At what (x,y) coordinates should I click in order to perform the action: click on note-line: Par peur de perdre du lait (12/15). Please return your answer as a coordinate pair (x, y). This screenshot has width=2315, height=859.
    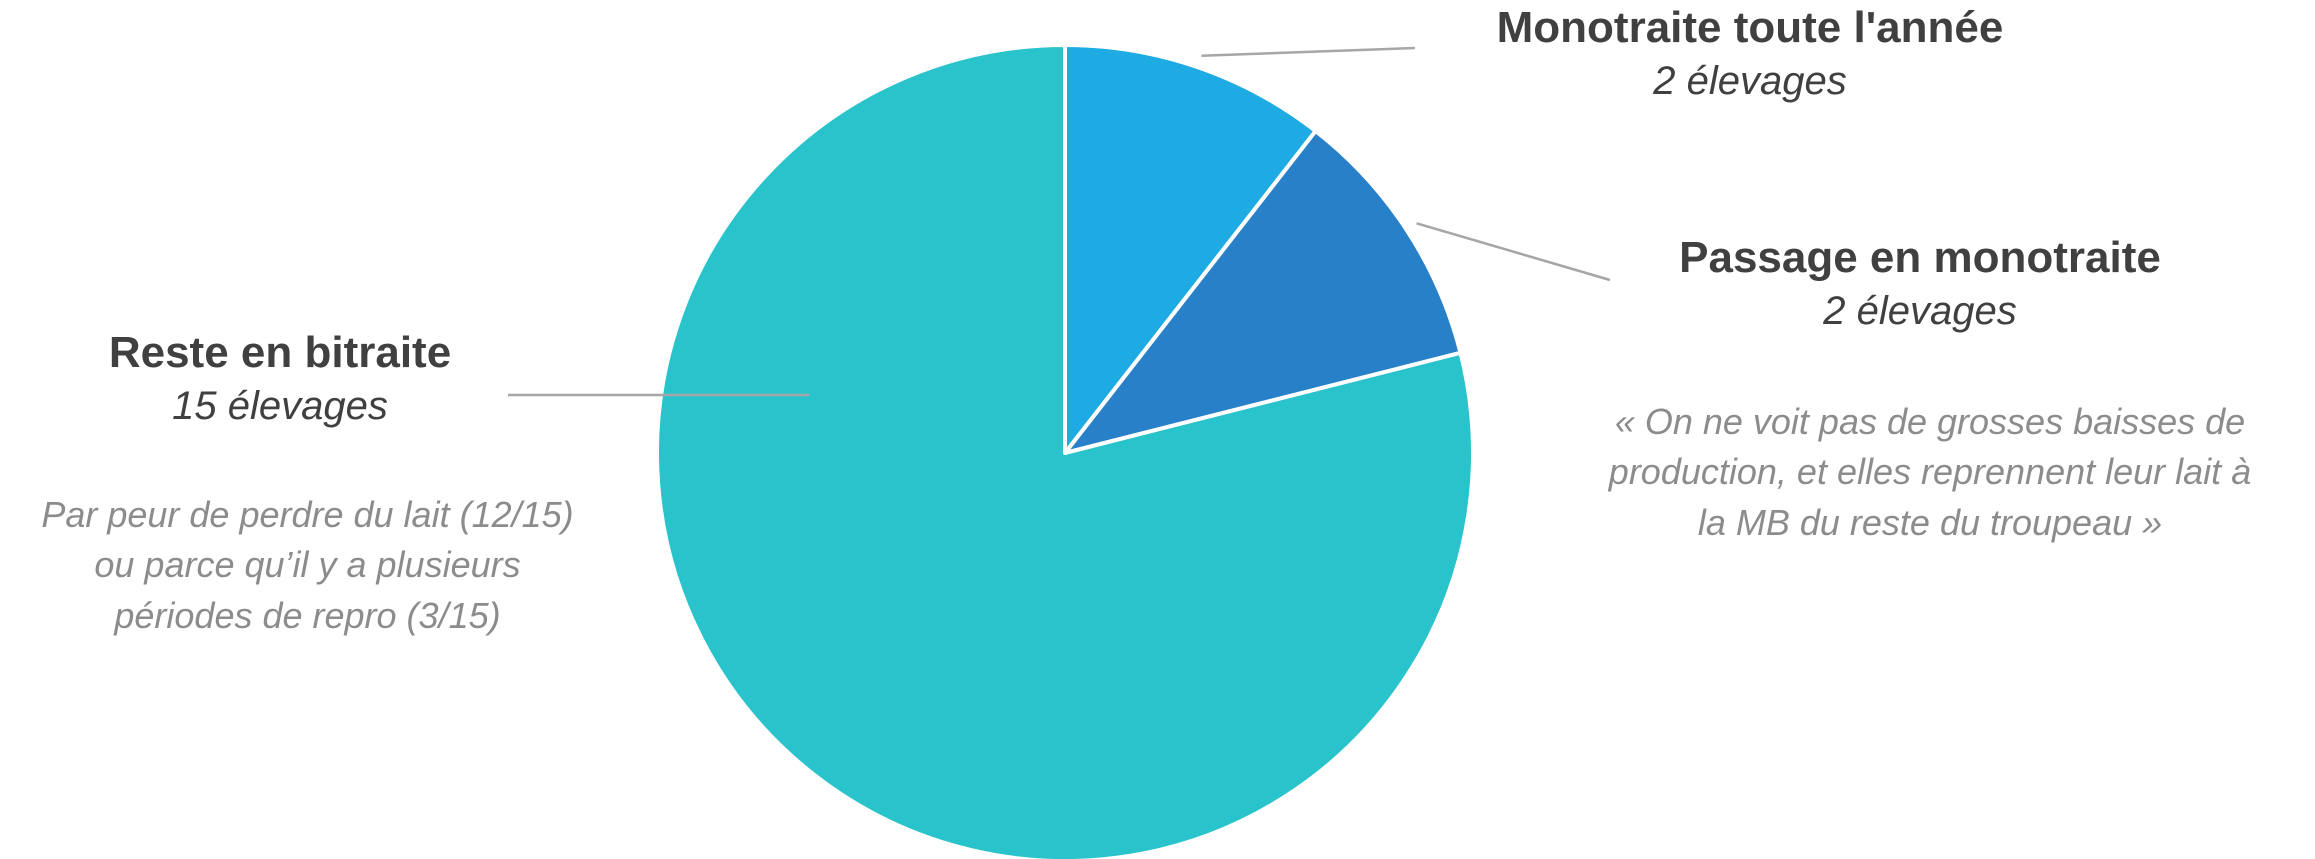
    Looking at the image, I should click on (307, 514).